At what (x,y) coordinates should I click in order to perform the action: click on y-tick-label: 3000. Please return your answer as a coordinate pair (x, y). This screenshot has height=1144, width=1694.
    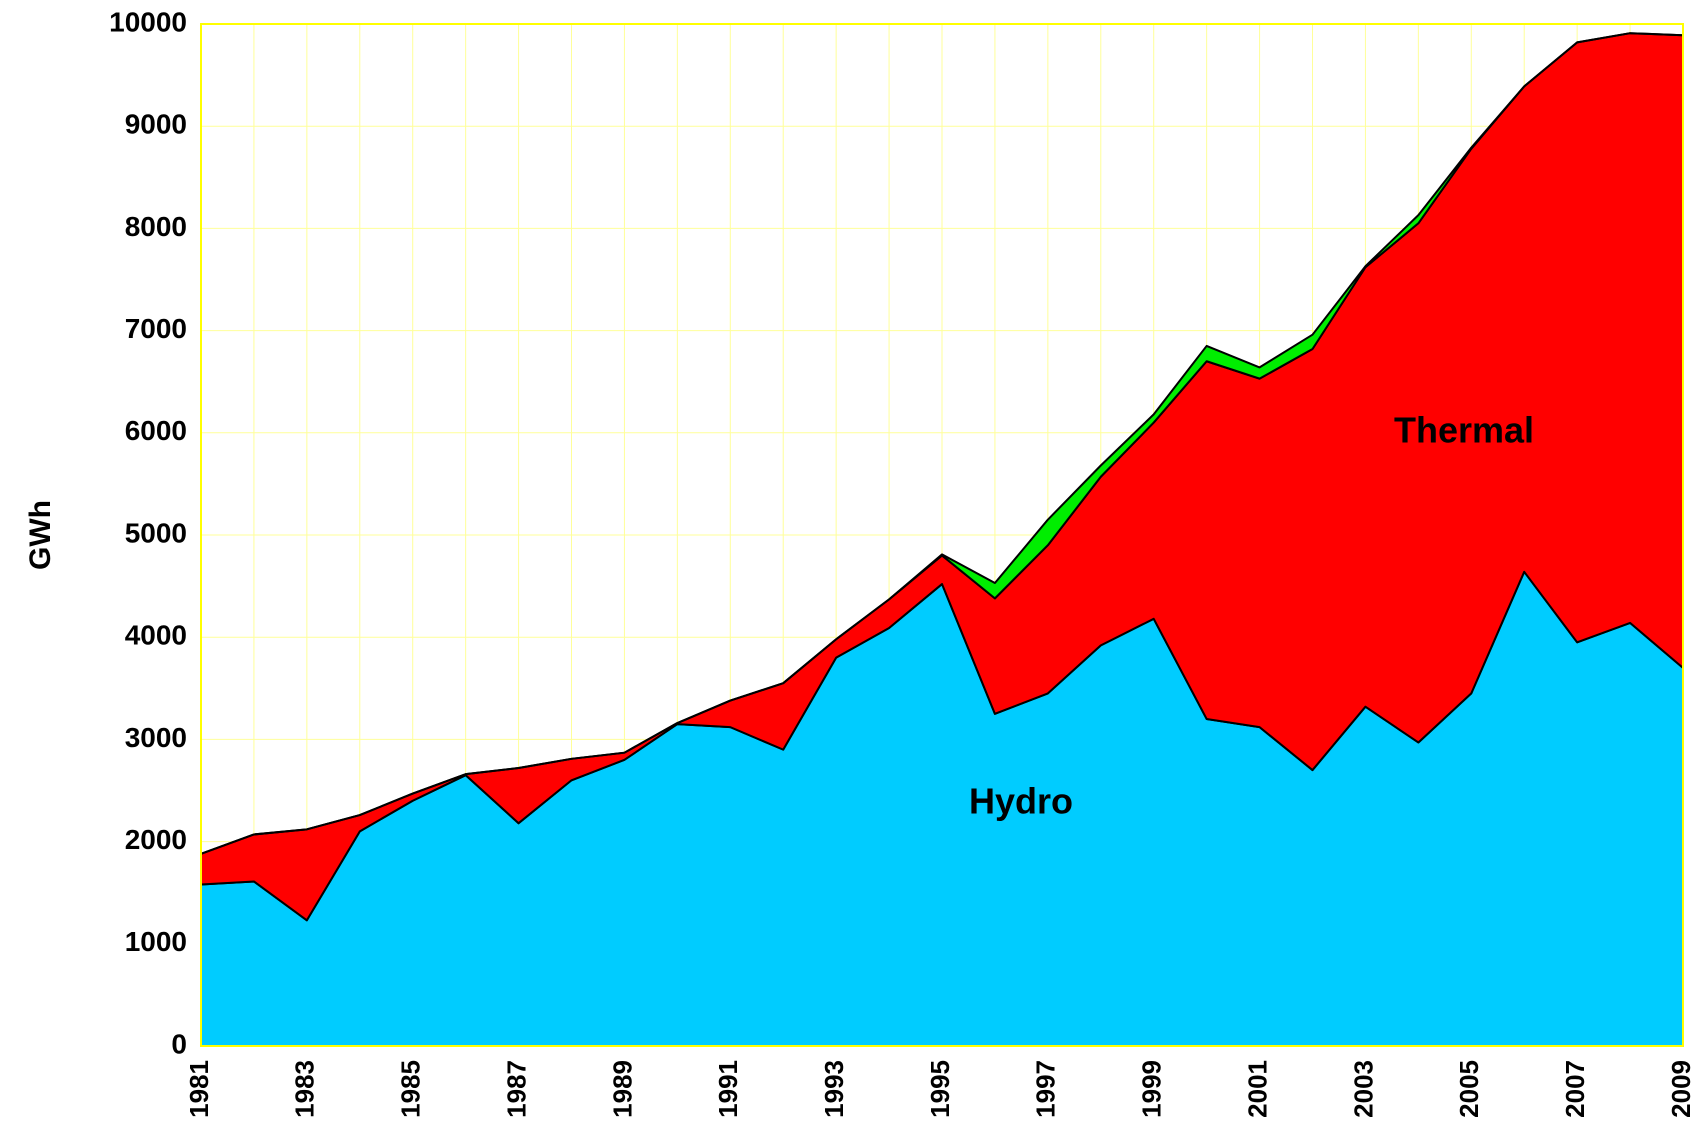
    Looking at the image, I should click on (156, 737).